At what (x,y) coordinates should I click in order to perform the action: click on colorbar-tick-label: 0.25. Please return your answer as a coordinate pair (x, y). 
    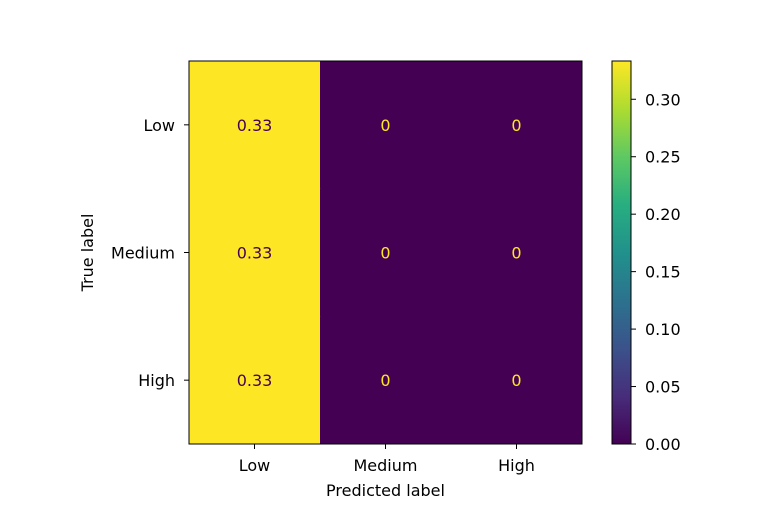
    Looking at the image, I should click on (663, 157).